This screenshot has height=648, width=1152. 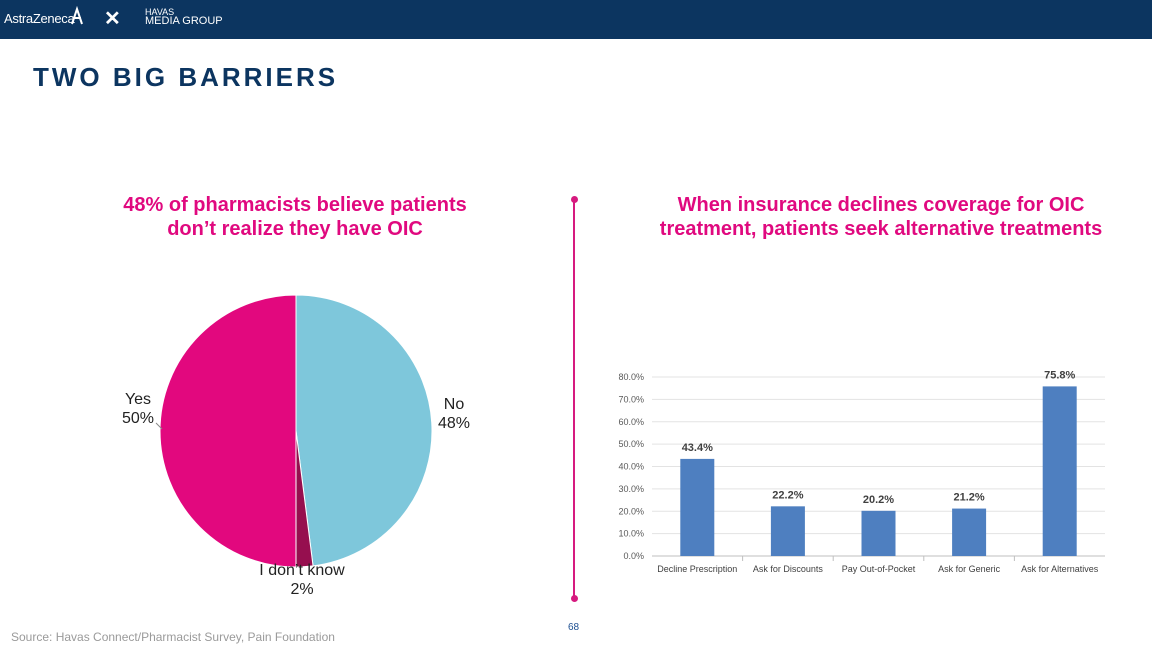 I want to click on divider-top-dot, so click(x=574, y=199).